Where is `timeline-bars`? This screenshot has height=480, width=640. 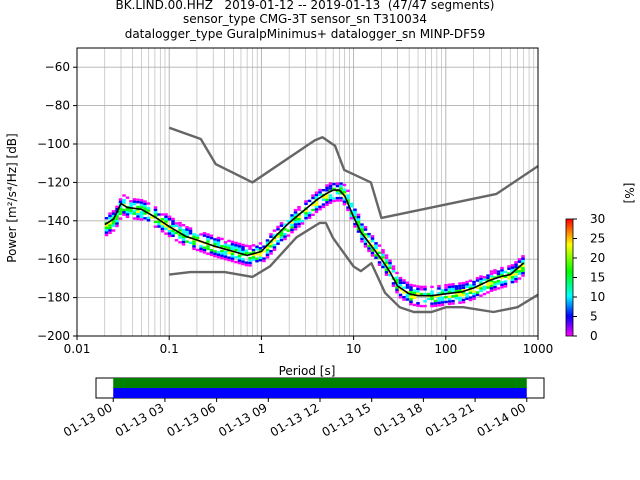 timeline-bars is located at coordinates (320, 388).